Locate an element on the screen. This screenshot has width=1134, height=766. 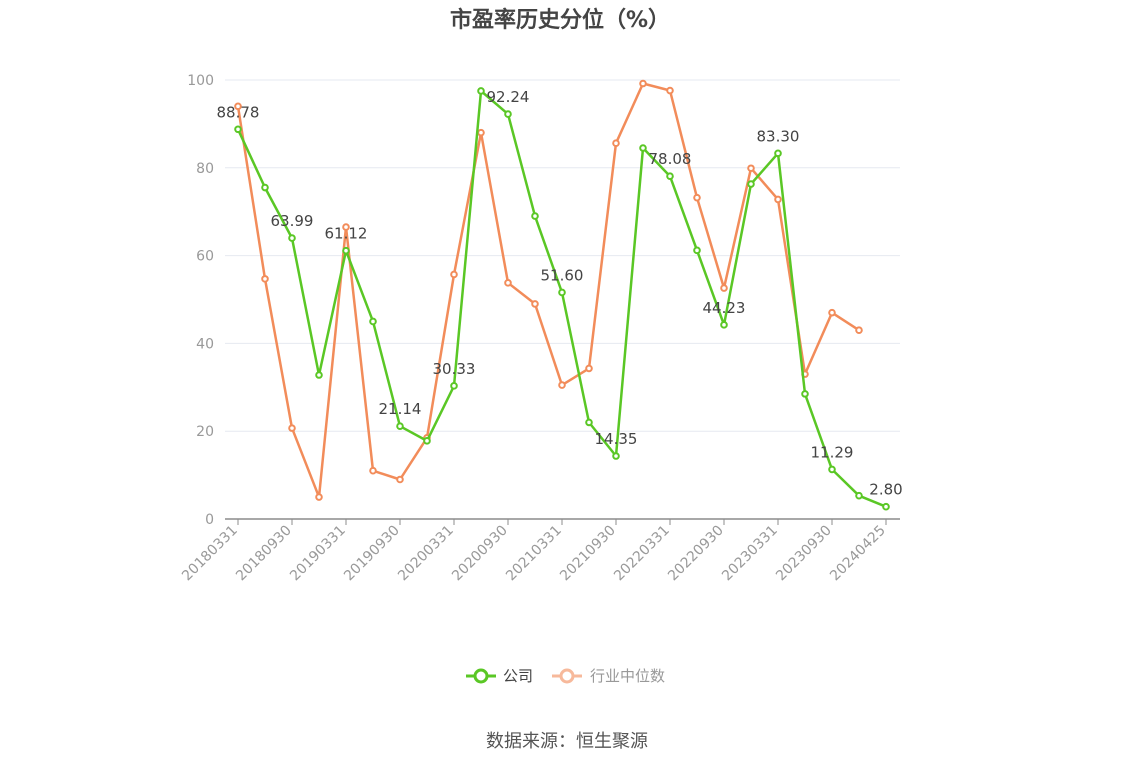
data-label: 78.08 is located at coordinates (670, 159).